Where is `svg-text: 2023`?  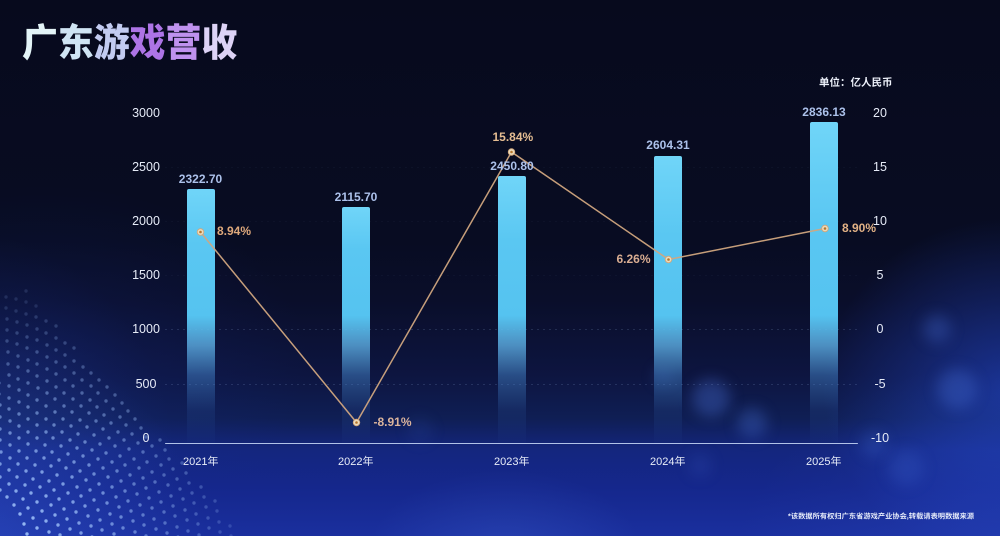 svg-text: 2023 is located at coordinates (506, 462).